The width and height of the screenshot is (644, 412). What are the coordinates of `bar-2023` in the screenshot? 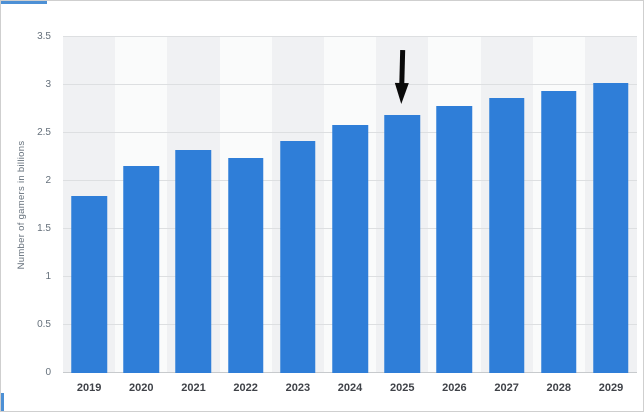 It's located at (298, 256).